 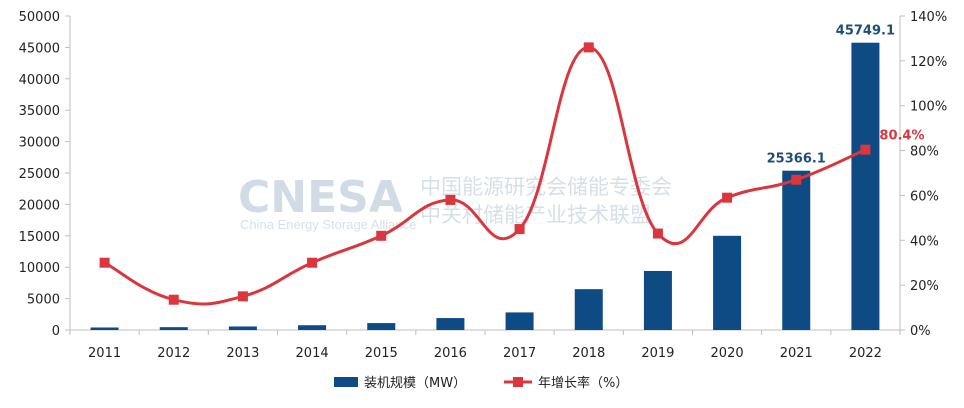 I want to click on legend-bar-label: 装机规模（MW）, so click(x=415, y=383).